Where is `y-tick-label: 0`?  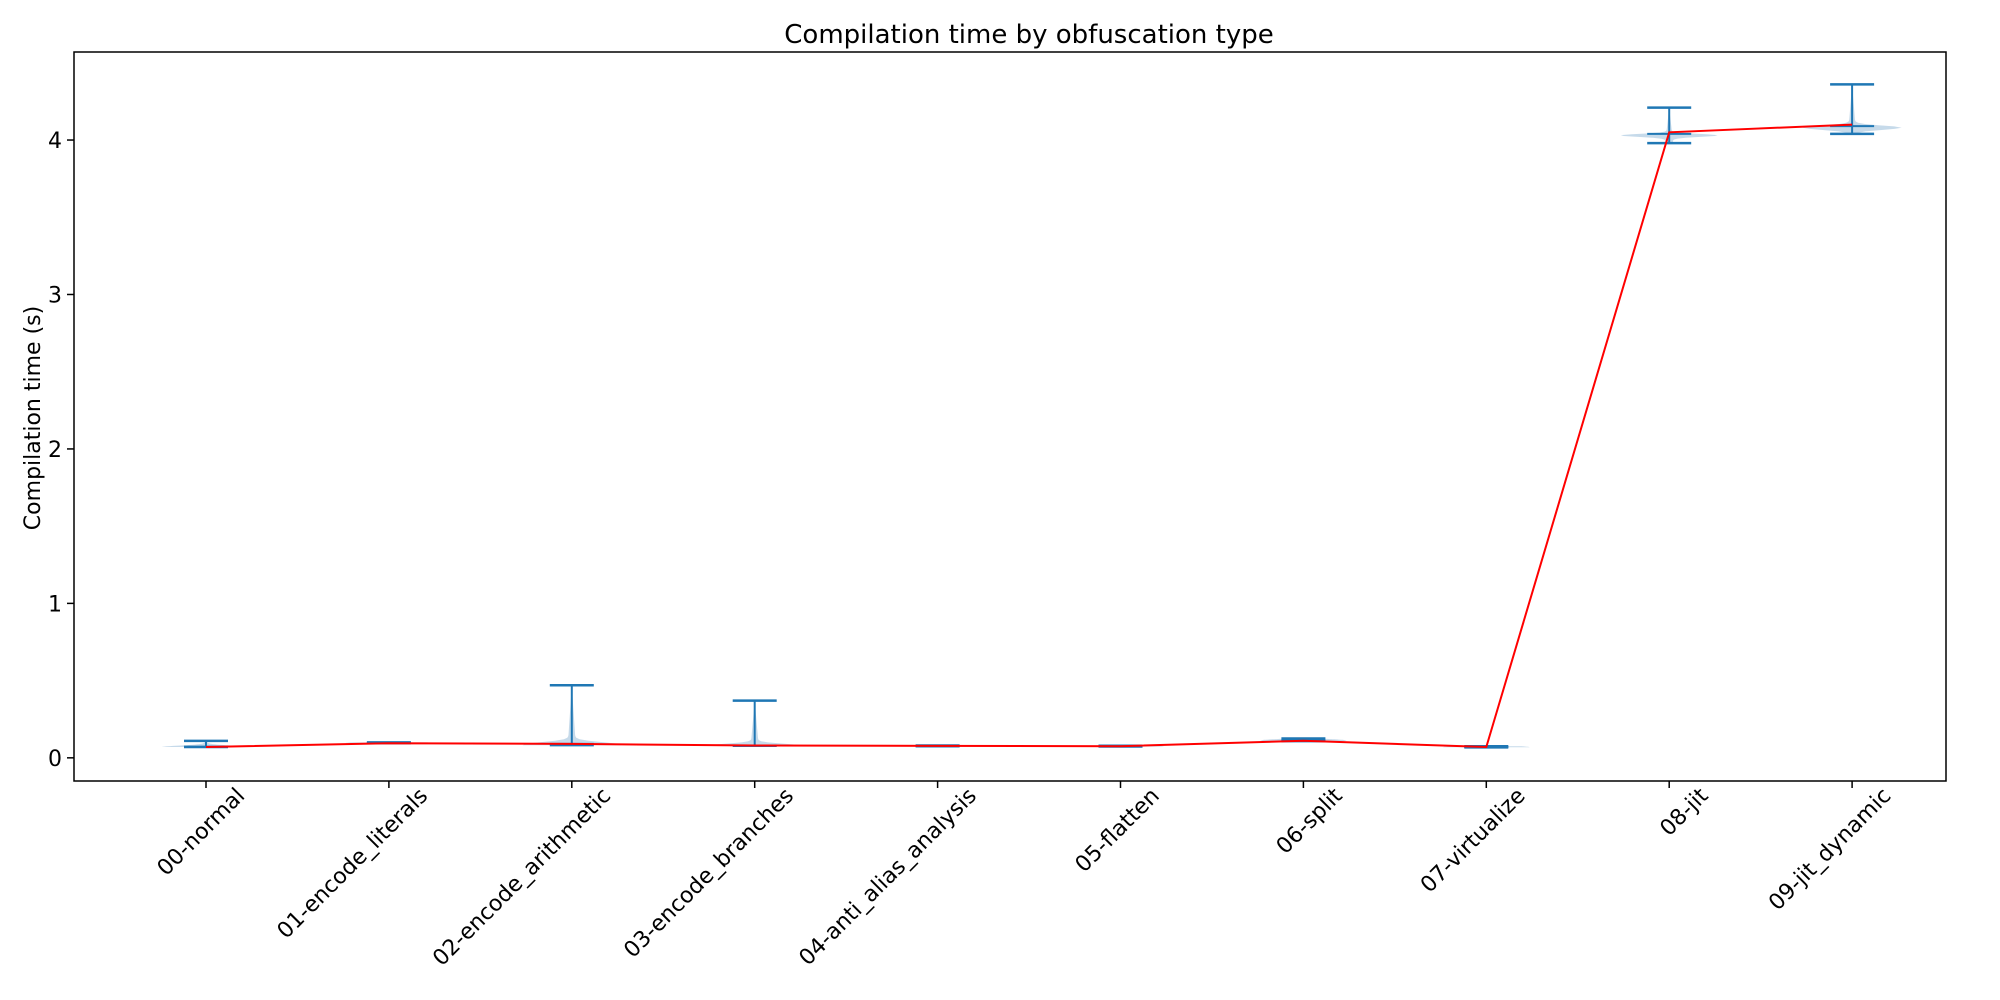
y-tick-label: 0 is located at coordinates (55, 759).